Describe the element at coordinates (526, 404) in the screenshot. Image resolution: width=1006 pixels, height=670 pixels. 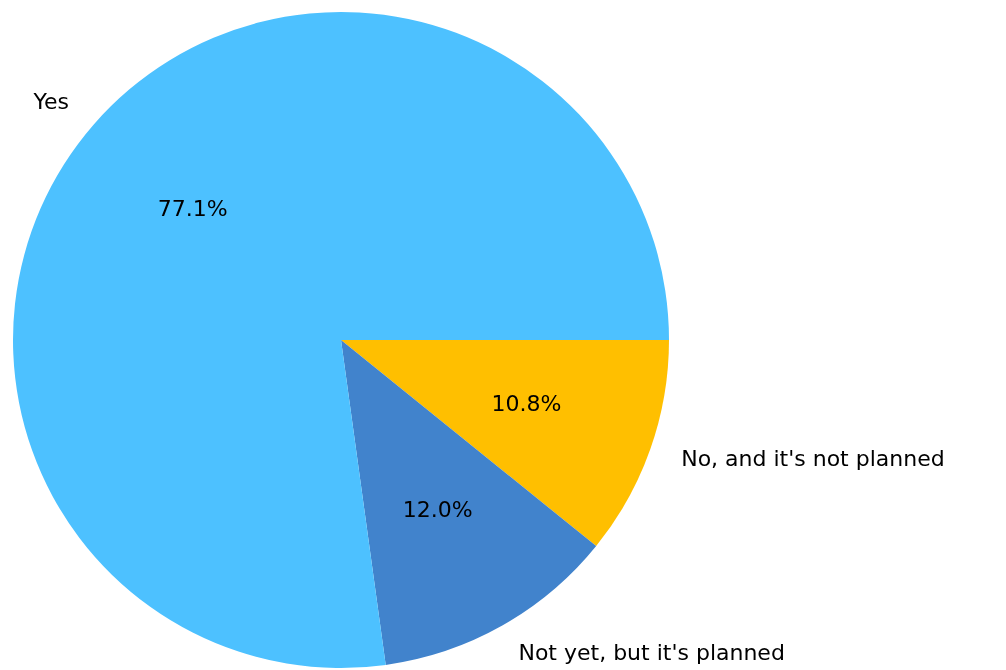
I see `data-label: 10.8%` at that location.